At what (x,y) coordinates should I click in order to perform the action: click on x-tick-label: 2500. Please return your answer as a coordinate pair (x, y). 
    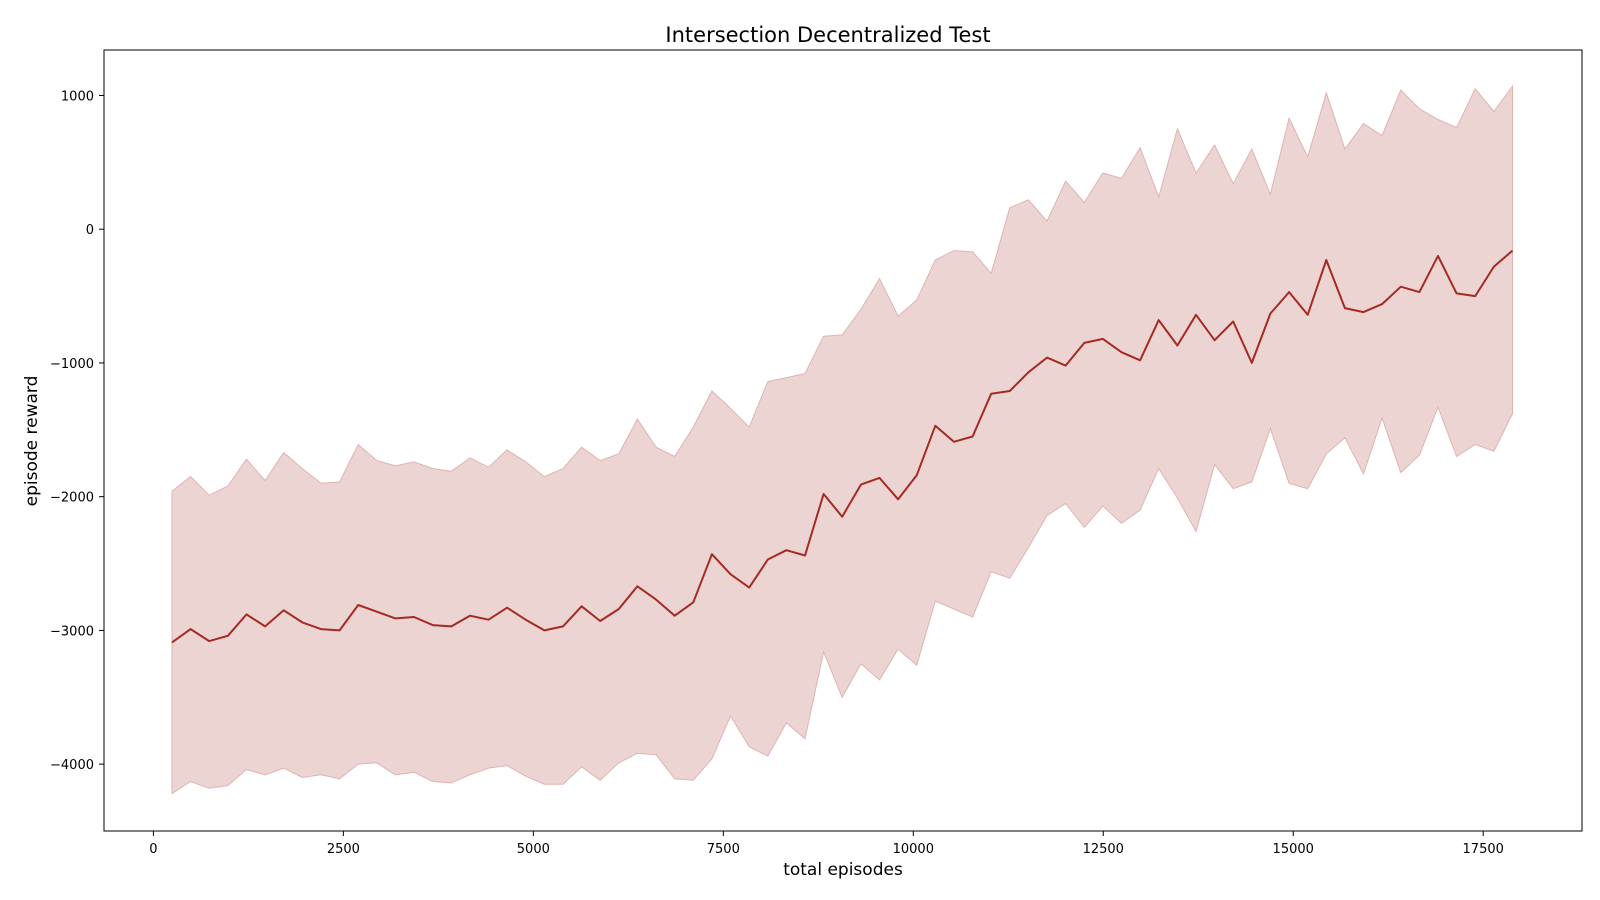
    Looking at the image, I should click on (343, 849).